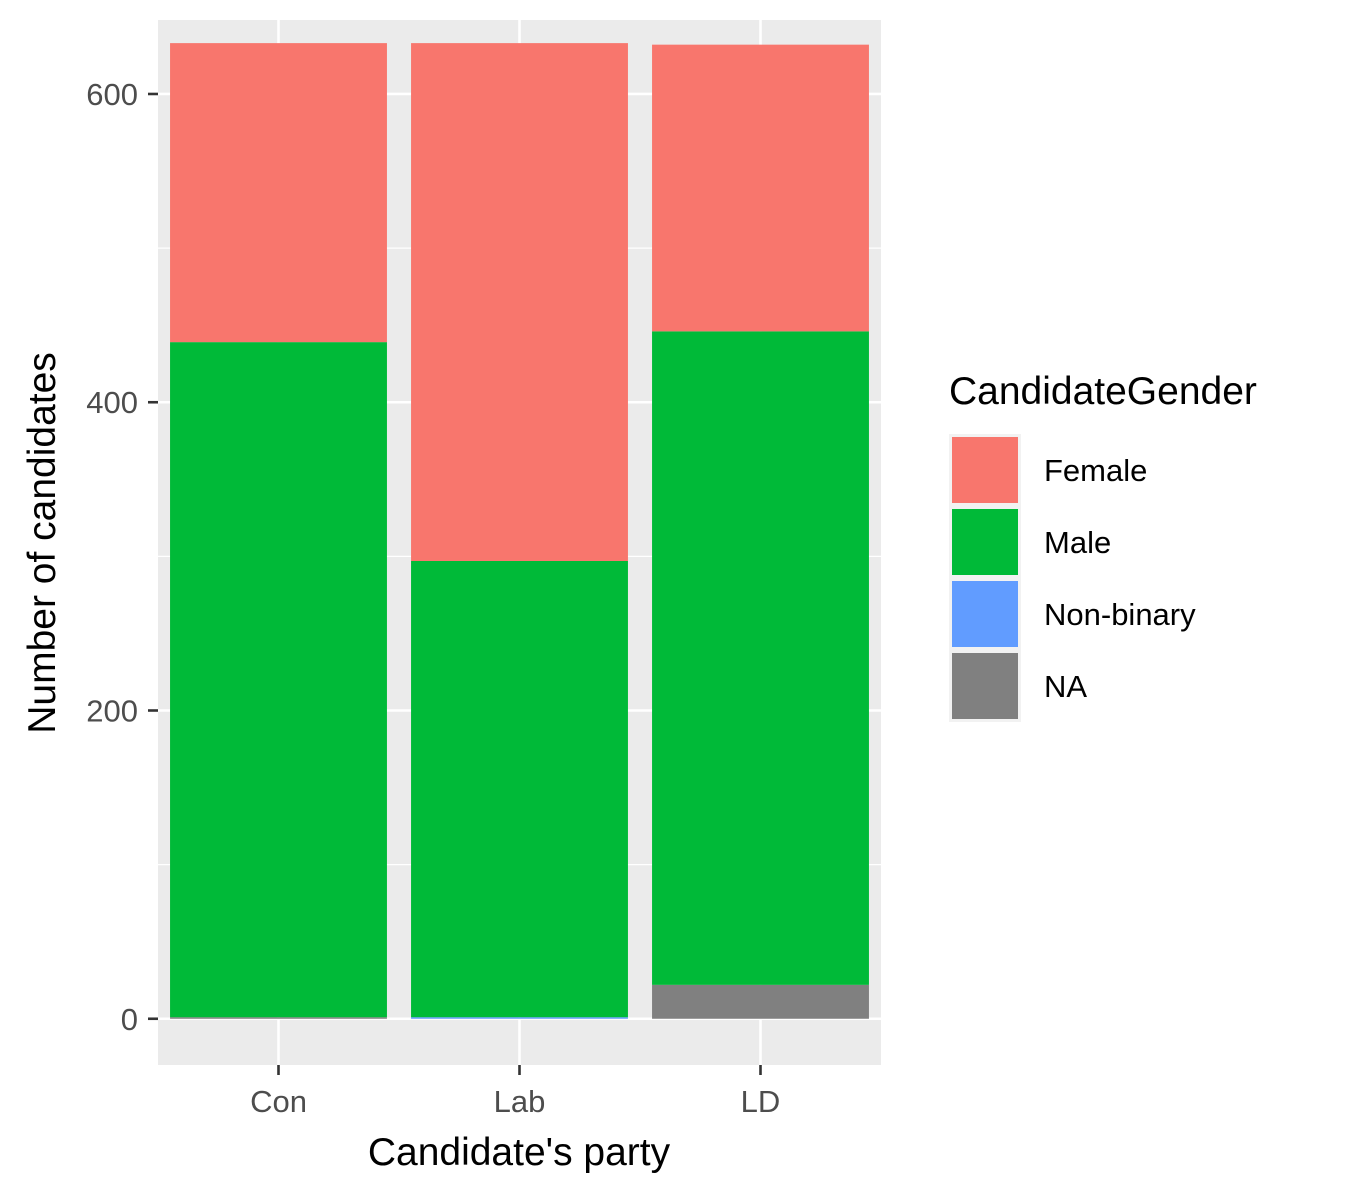 Image resolution: width=1350 pixels, height=1200 pixels. What do you see at coordinates (985, 686) in the screenshot?
I see `legend-swatch-na` at bounding box center [985, 686].